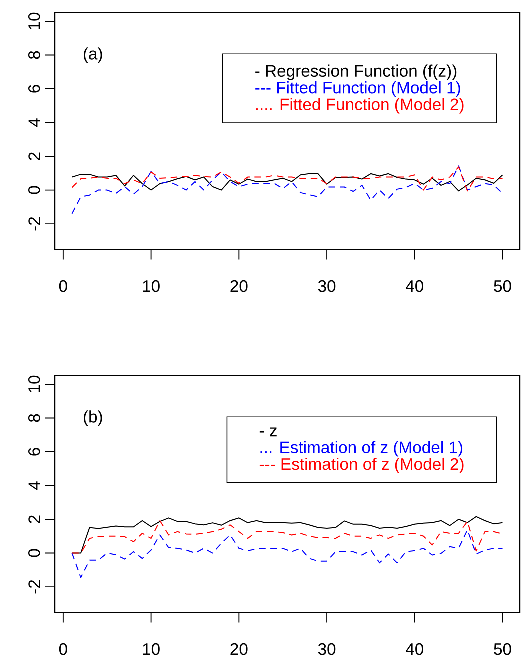  I want to click on text: .... Fitted Function (Model 2), so click(360, 106).